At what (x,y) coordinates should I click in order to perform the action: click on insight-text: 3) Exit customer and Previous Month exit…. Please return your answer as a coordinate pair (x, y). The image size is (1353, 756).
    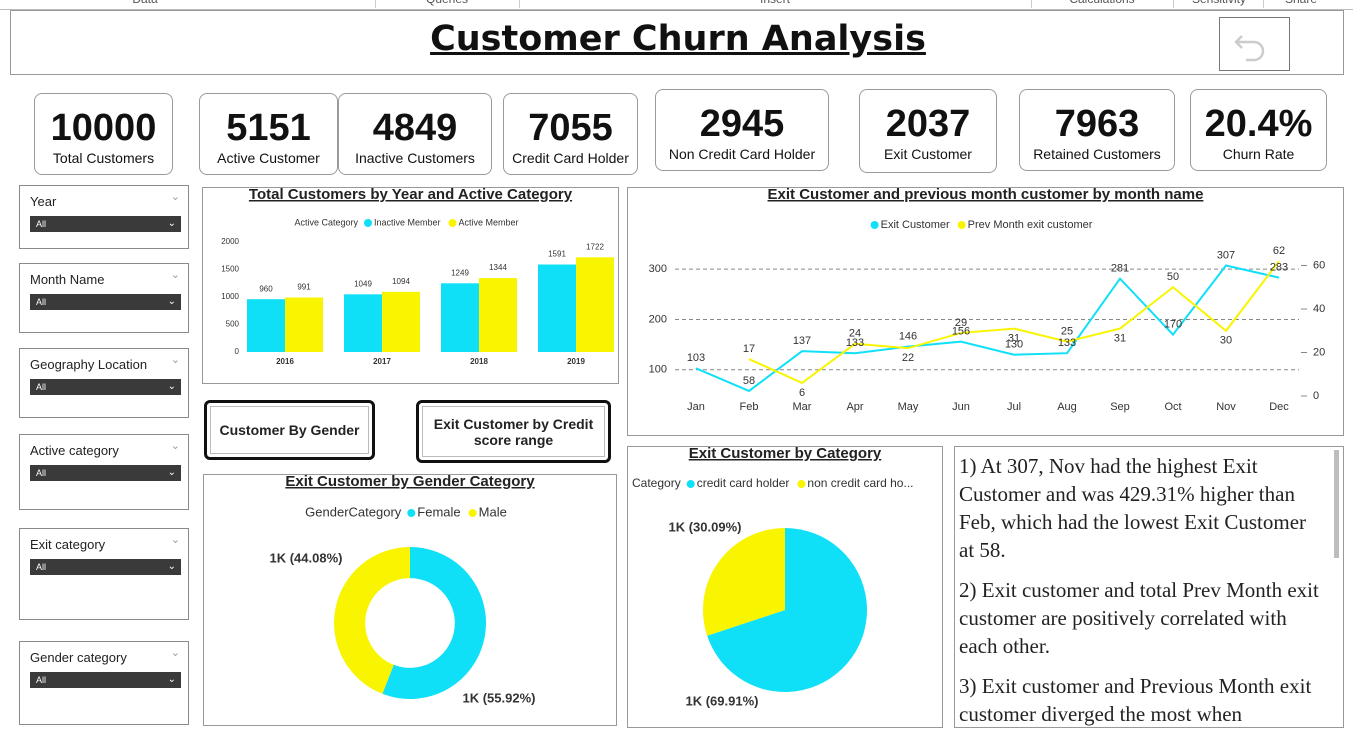
    Looking at the image, I should click on (1135, 700).